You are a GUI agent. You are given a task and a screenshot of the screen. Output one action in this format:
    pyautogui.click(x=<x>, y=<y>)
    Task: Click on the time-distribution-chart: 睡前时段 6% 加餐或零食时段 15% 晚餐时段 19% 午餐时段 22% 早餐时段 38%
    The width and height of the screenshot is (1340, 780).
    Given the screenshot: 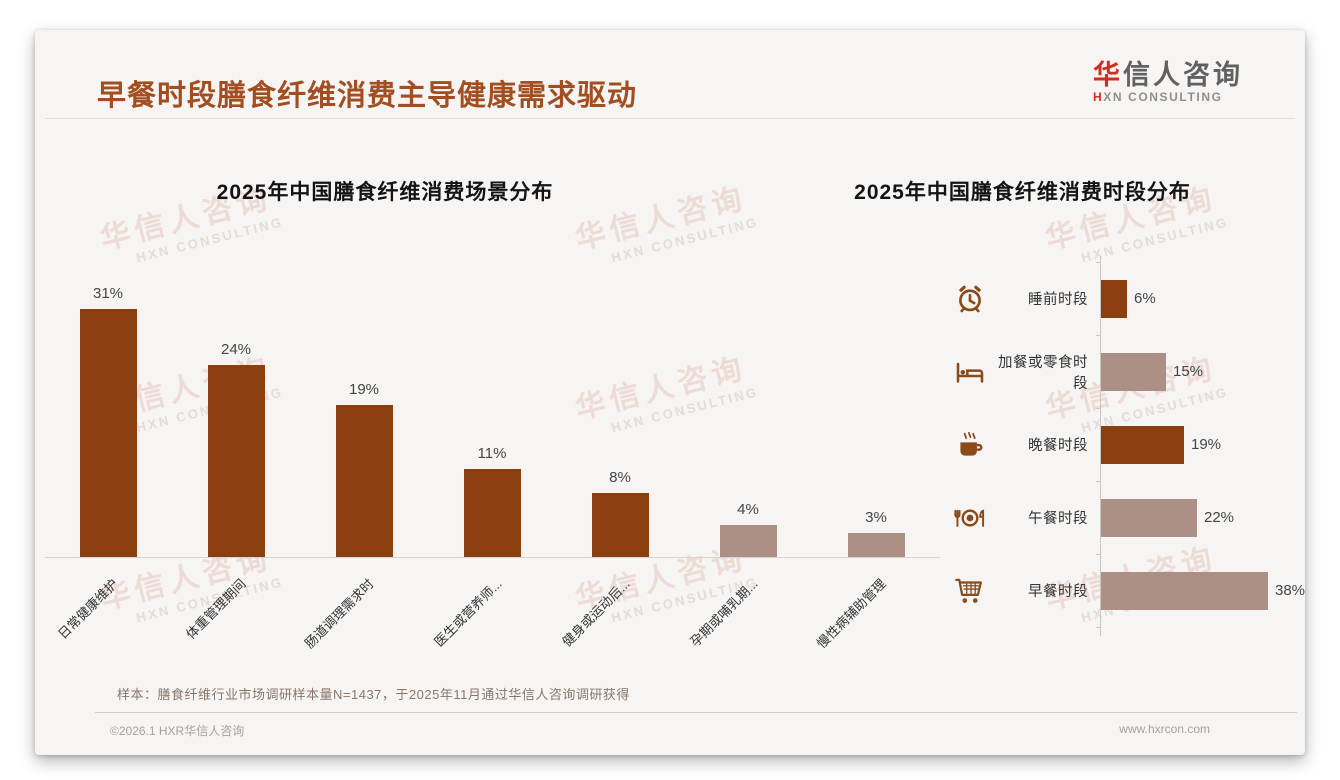 What is the action you would take?
    pyautogui.click(x=1110, y=446)
    